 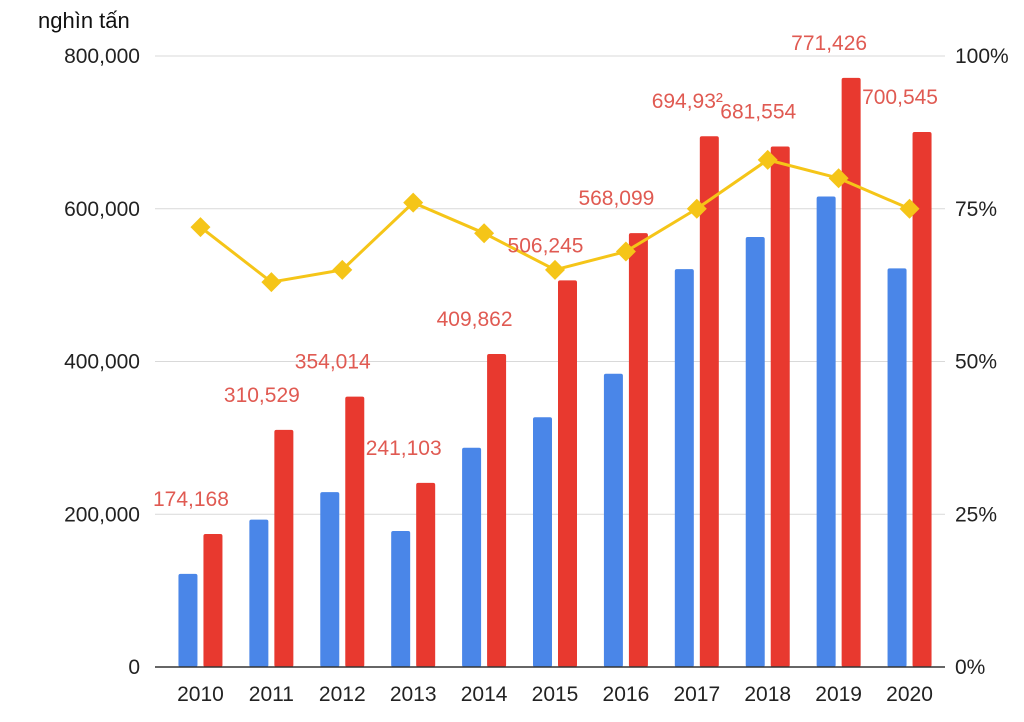 What do you see at coordinates (767, 694) in the screenshot?
I see `x-tick-label: 2018` at bounding box center [767, 694].